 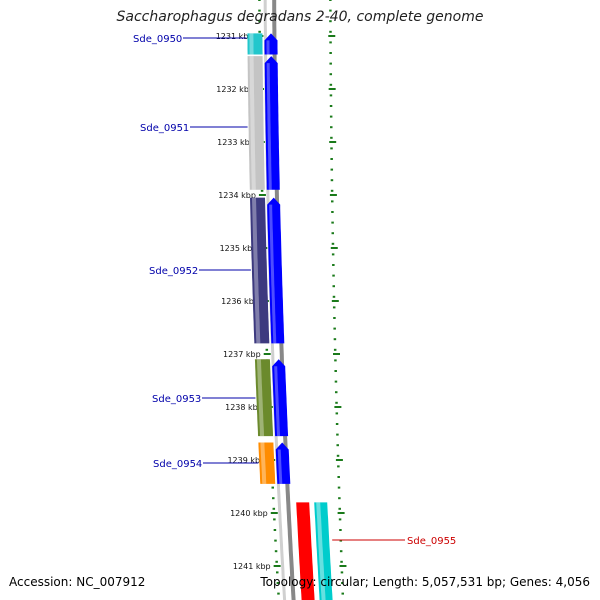 I want to click on tick-label: 1238 kbp, so click(x=244, y=407).